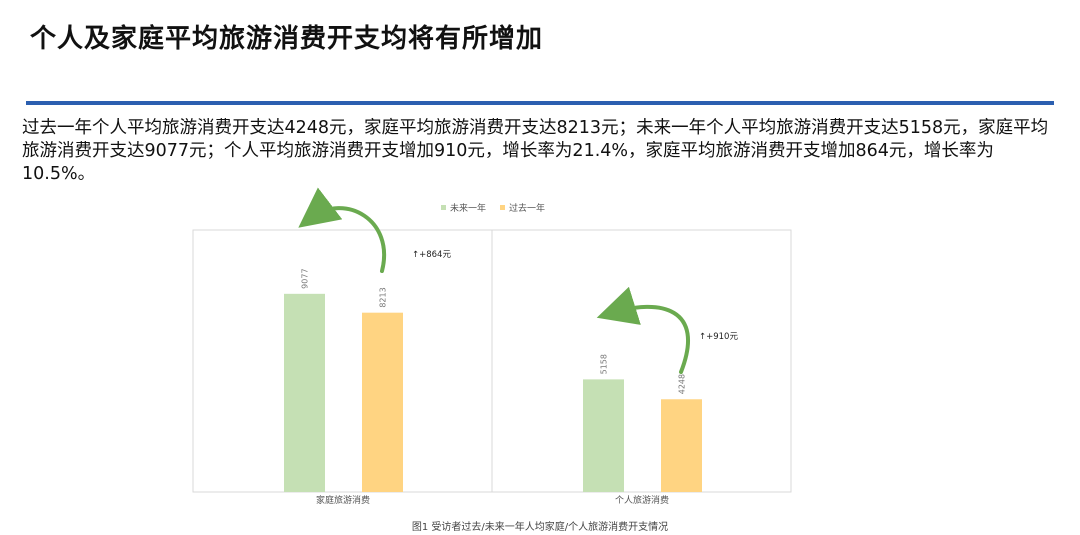 The height and width of the screenshot is (535, 1080). Describe the element at coordinates (527, 208) in the screenshot. I see `legend-label-past: 过去一年` at that location.